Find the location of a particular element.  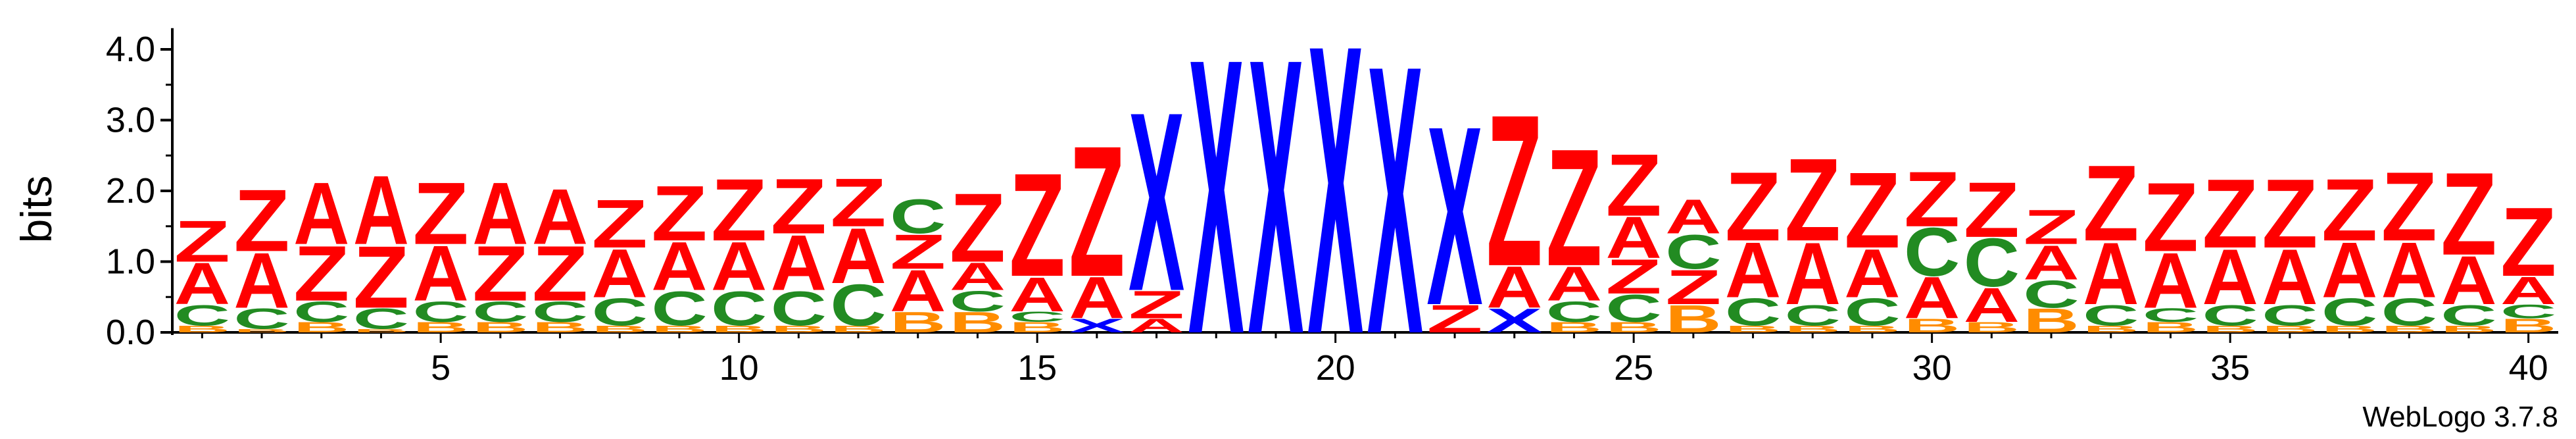

position-stack-23: XAZ is located at coordinates (1514, 205).